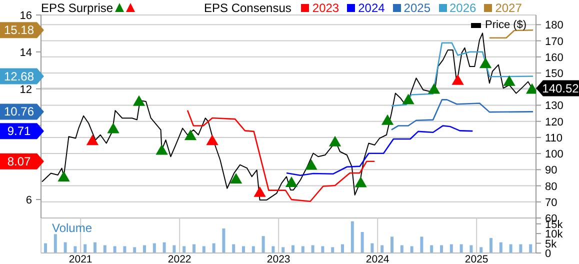  I want to click on y-tick-label: 9.71, so click(19, 131).